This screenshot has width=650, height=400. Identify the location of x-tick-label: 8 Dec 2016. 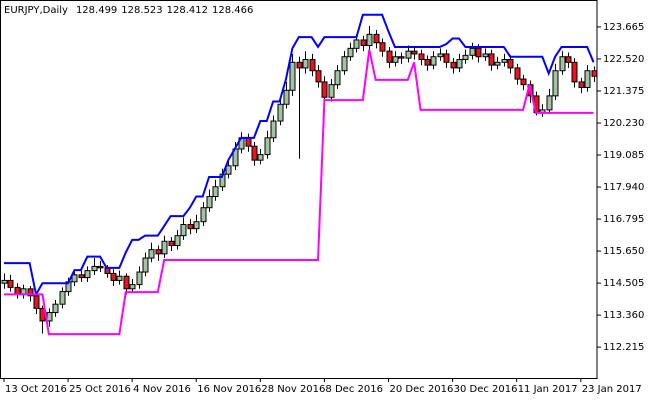
(354, 389).